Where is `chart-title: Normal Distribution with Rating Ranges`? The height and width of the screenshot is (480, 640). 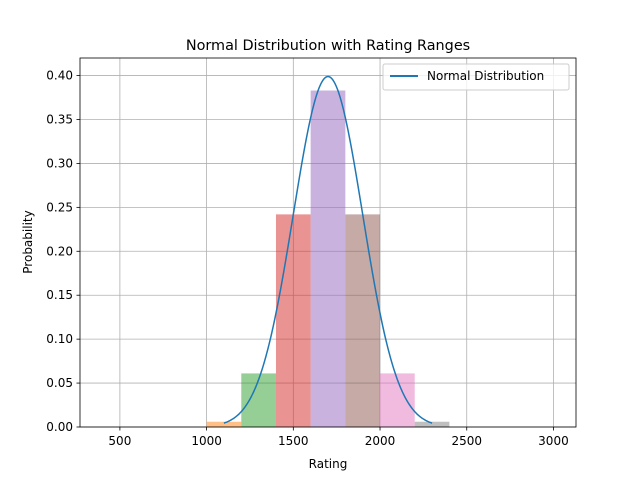 chart-title: Normal Distribution with Rating Ranges is located at coordinates (328, 46).